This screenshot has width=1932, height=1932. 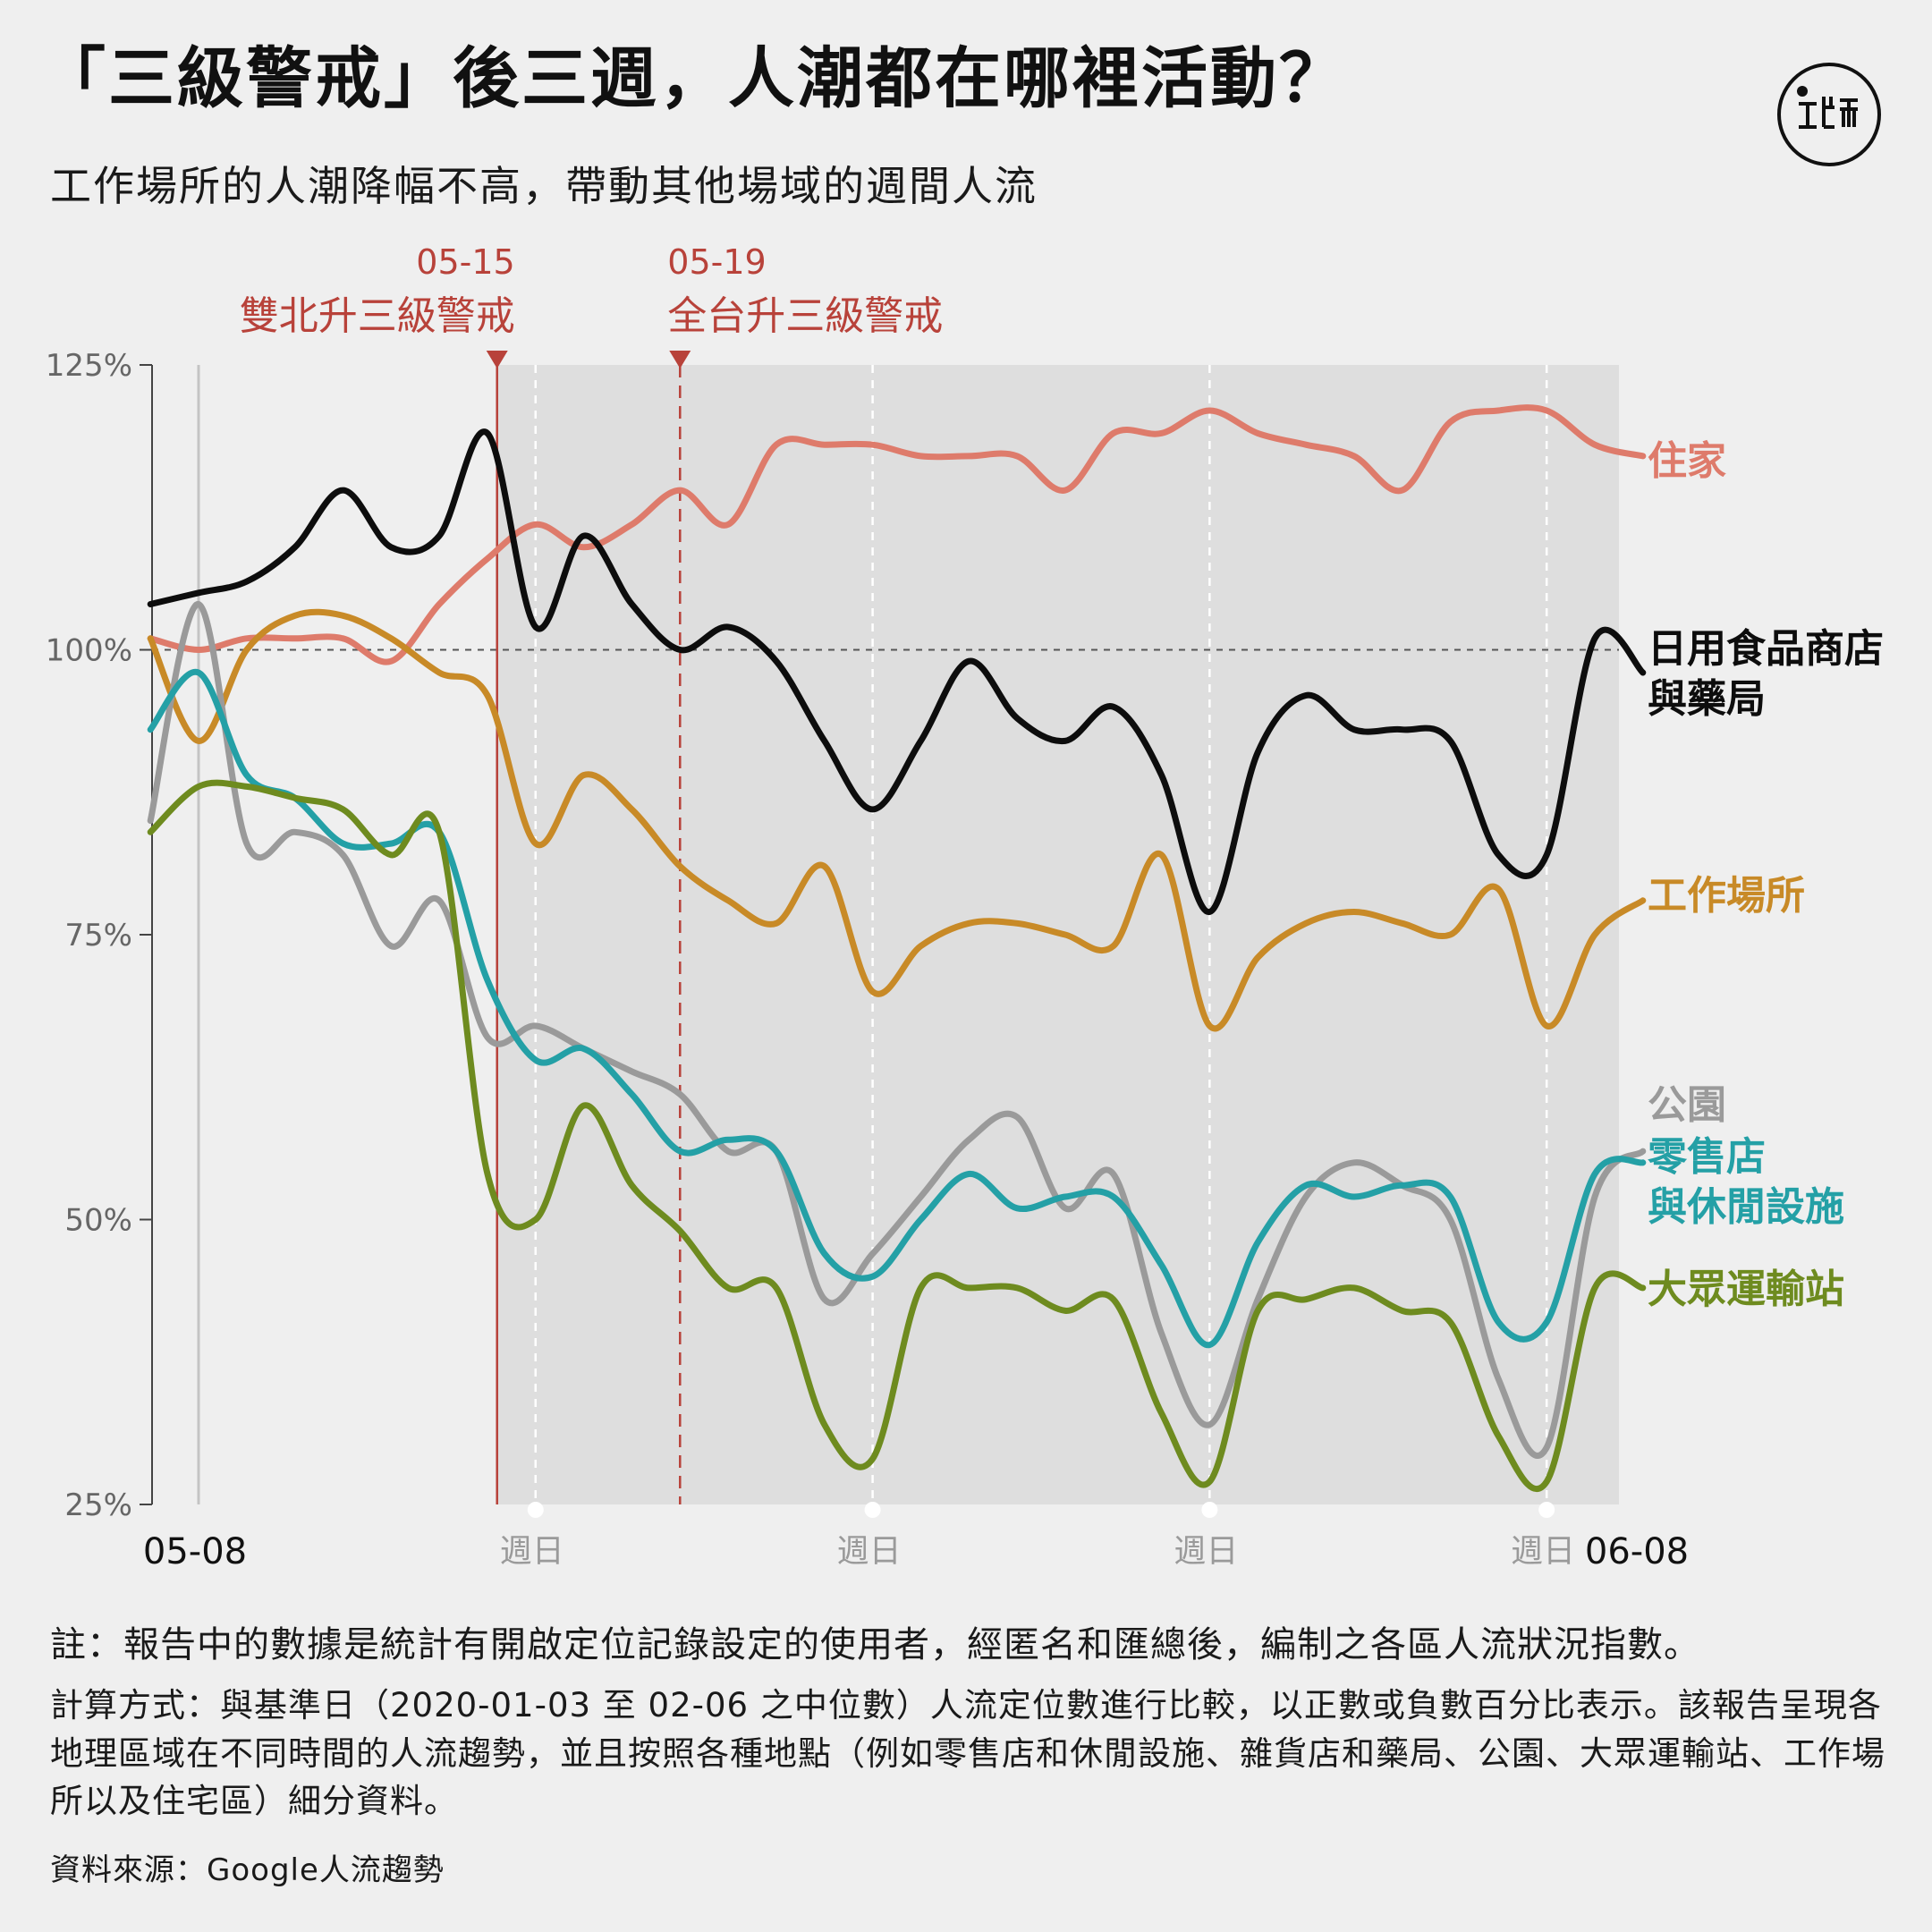 What do you see at coordinates (869, 1551) in the screenshot?
I see `sunday-label-1: 週日` at bounding box center [869, 1551].